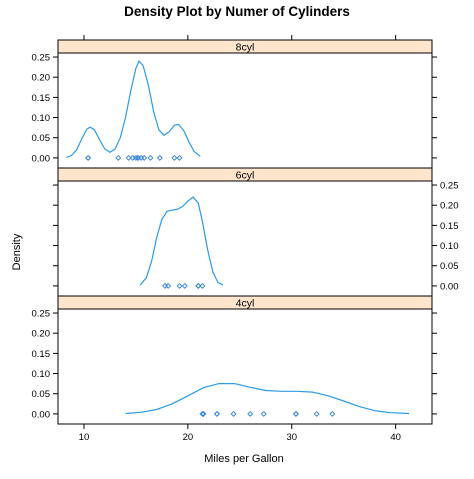  Describe the element at coordinates (245, 176) in the screenshot. I see `strip-label: 6cyl` at that location.